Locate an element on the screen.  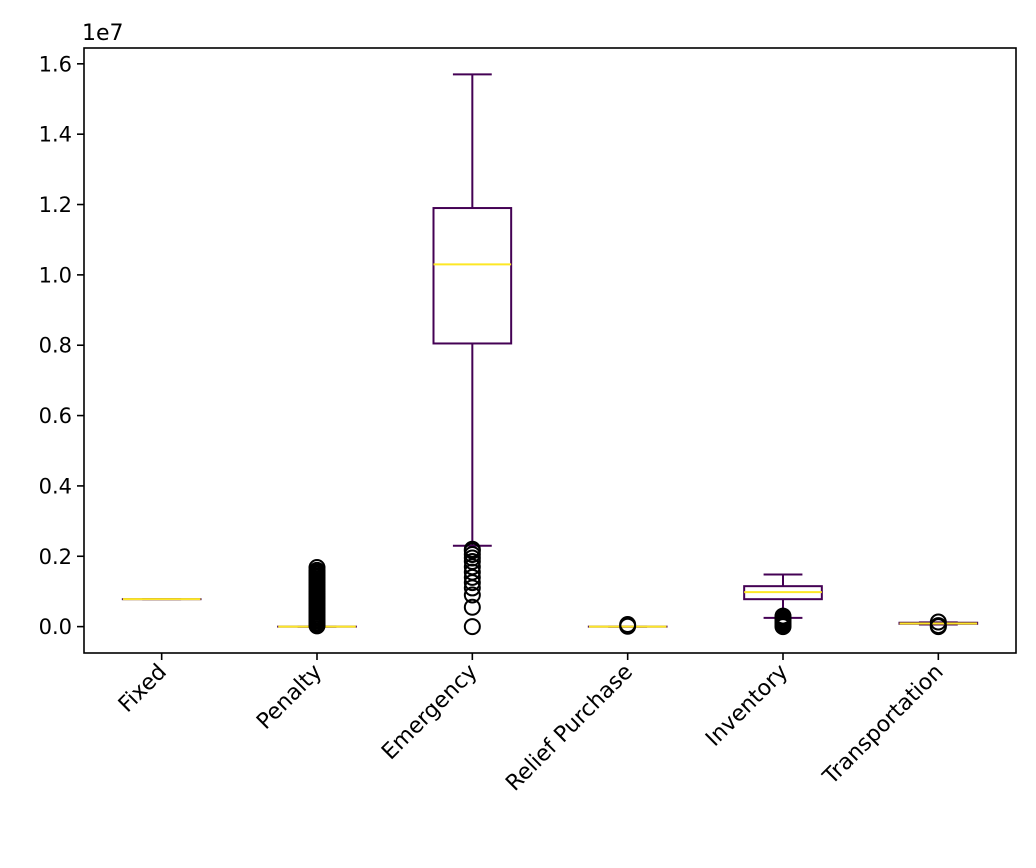
y-tick-label: 1.2 is located at coordinates (55, 205).